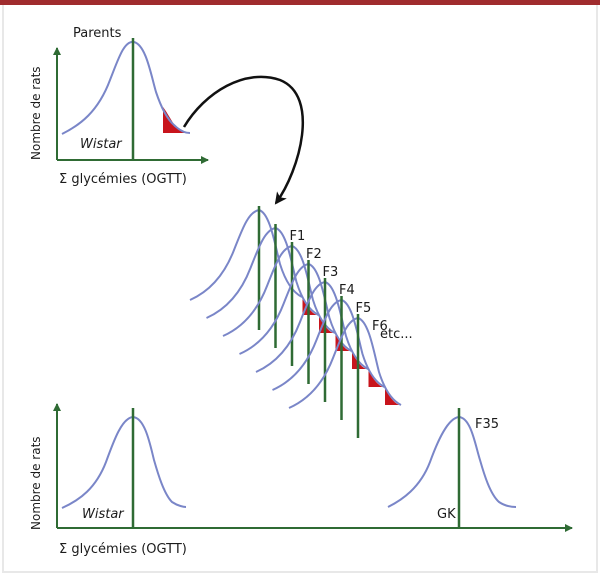 Image resolution: width=600 pixels, height=575 pixels. What do you see at coordinates (298, 236) in the screenshot?
I see `generation-label: F1` at bounding box center [298, 236].